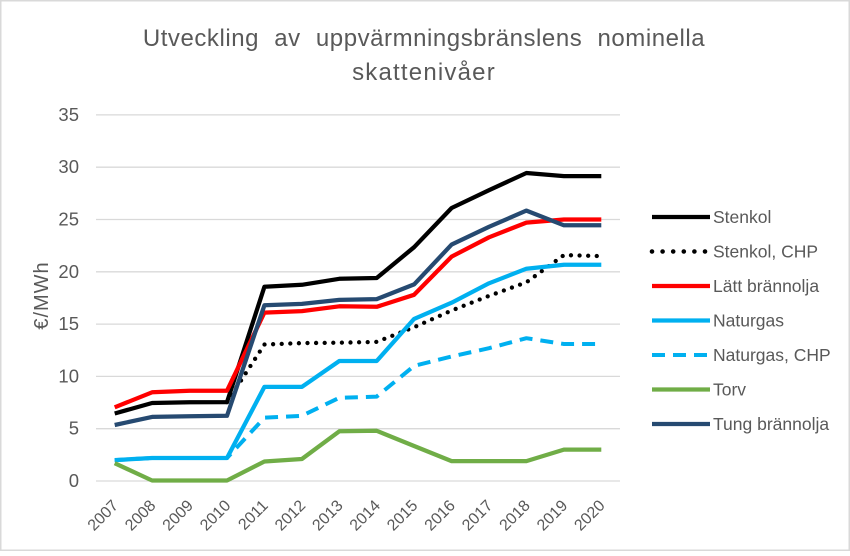 The image size is (850, 556). What do you see at coordinates (42, 295) in the screenshot?
I see `svg-text: €/MWh` at bounding box center [42, 295].